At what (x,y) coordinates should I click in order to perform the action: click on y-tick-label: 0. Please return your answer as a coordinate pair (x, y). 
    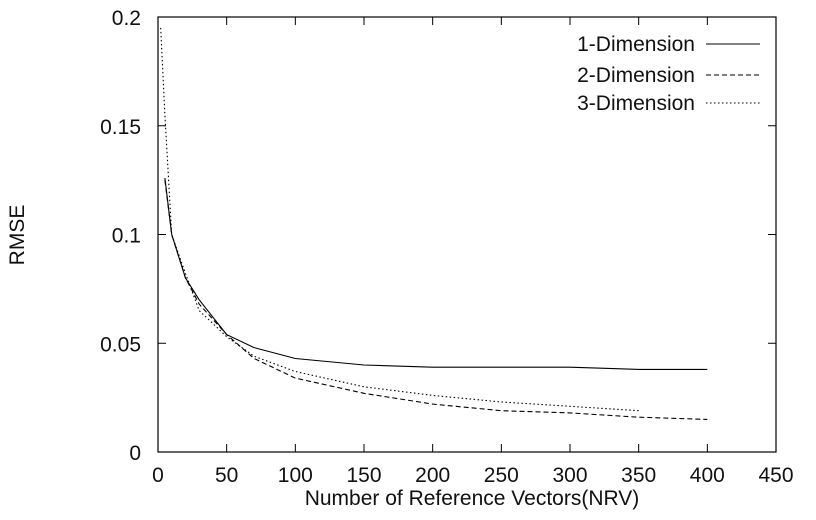
    Looking at the image, I should click on (135, 453).